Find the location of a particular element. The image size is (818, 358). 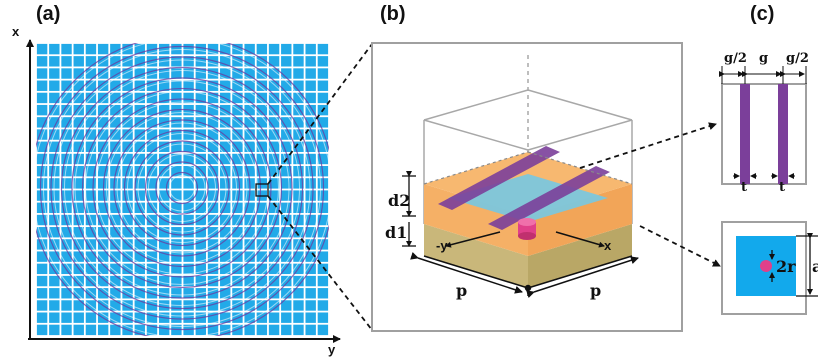

ring is located at coordinates (182, 188).